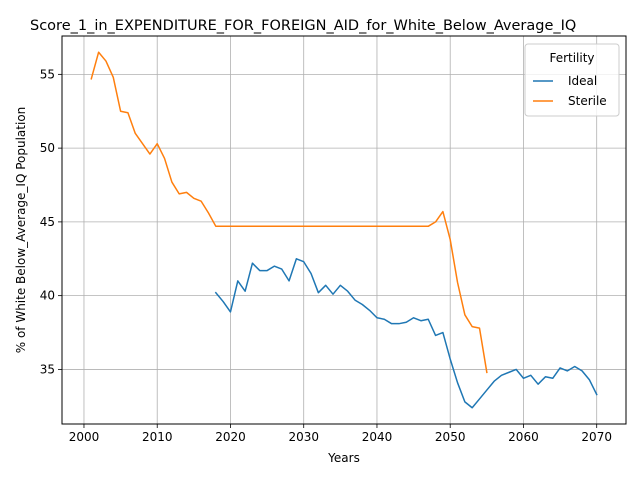 Image resolution: width=640 pixels, height=484 pixels. I want to click on x-tick-label: 2010, so click(157, 437).